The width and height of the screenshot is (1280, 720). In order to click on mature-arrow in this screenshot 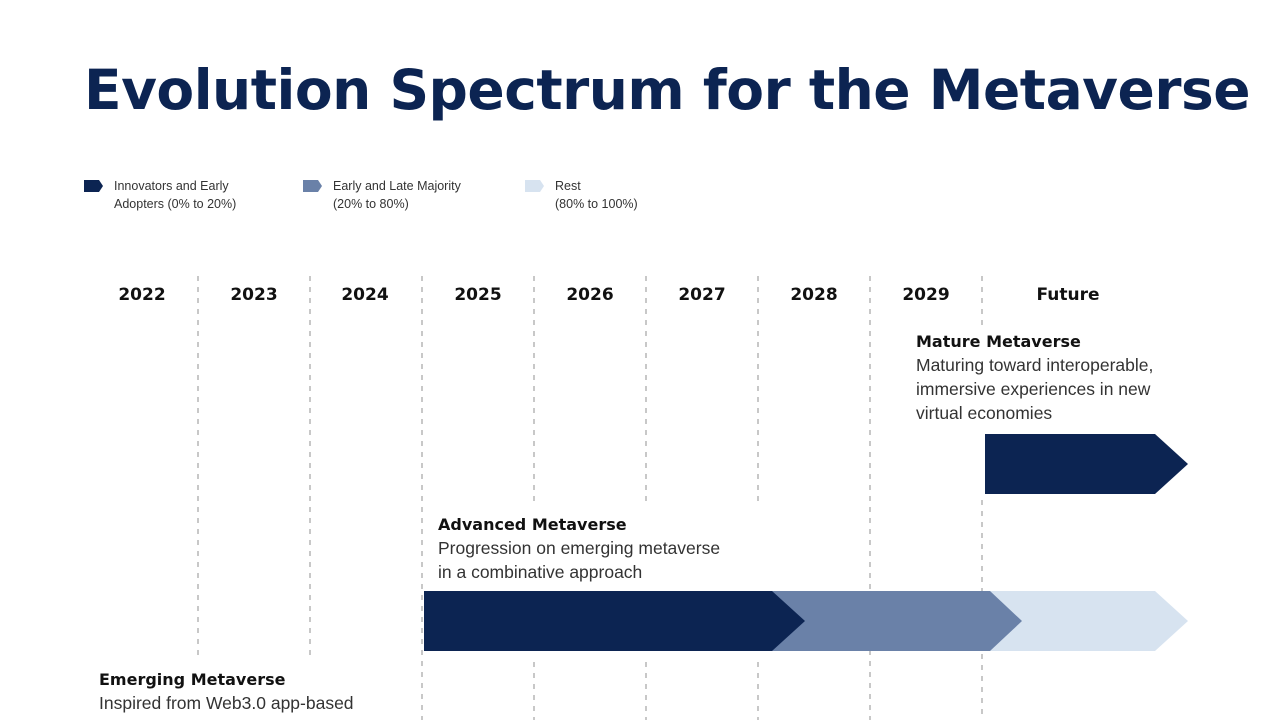, I will do `click(1086, 464)`.